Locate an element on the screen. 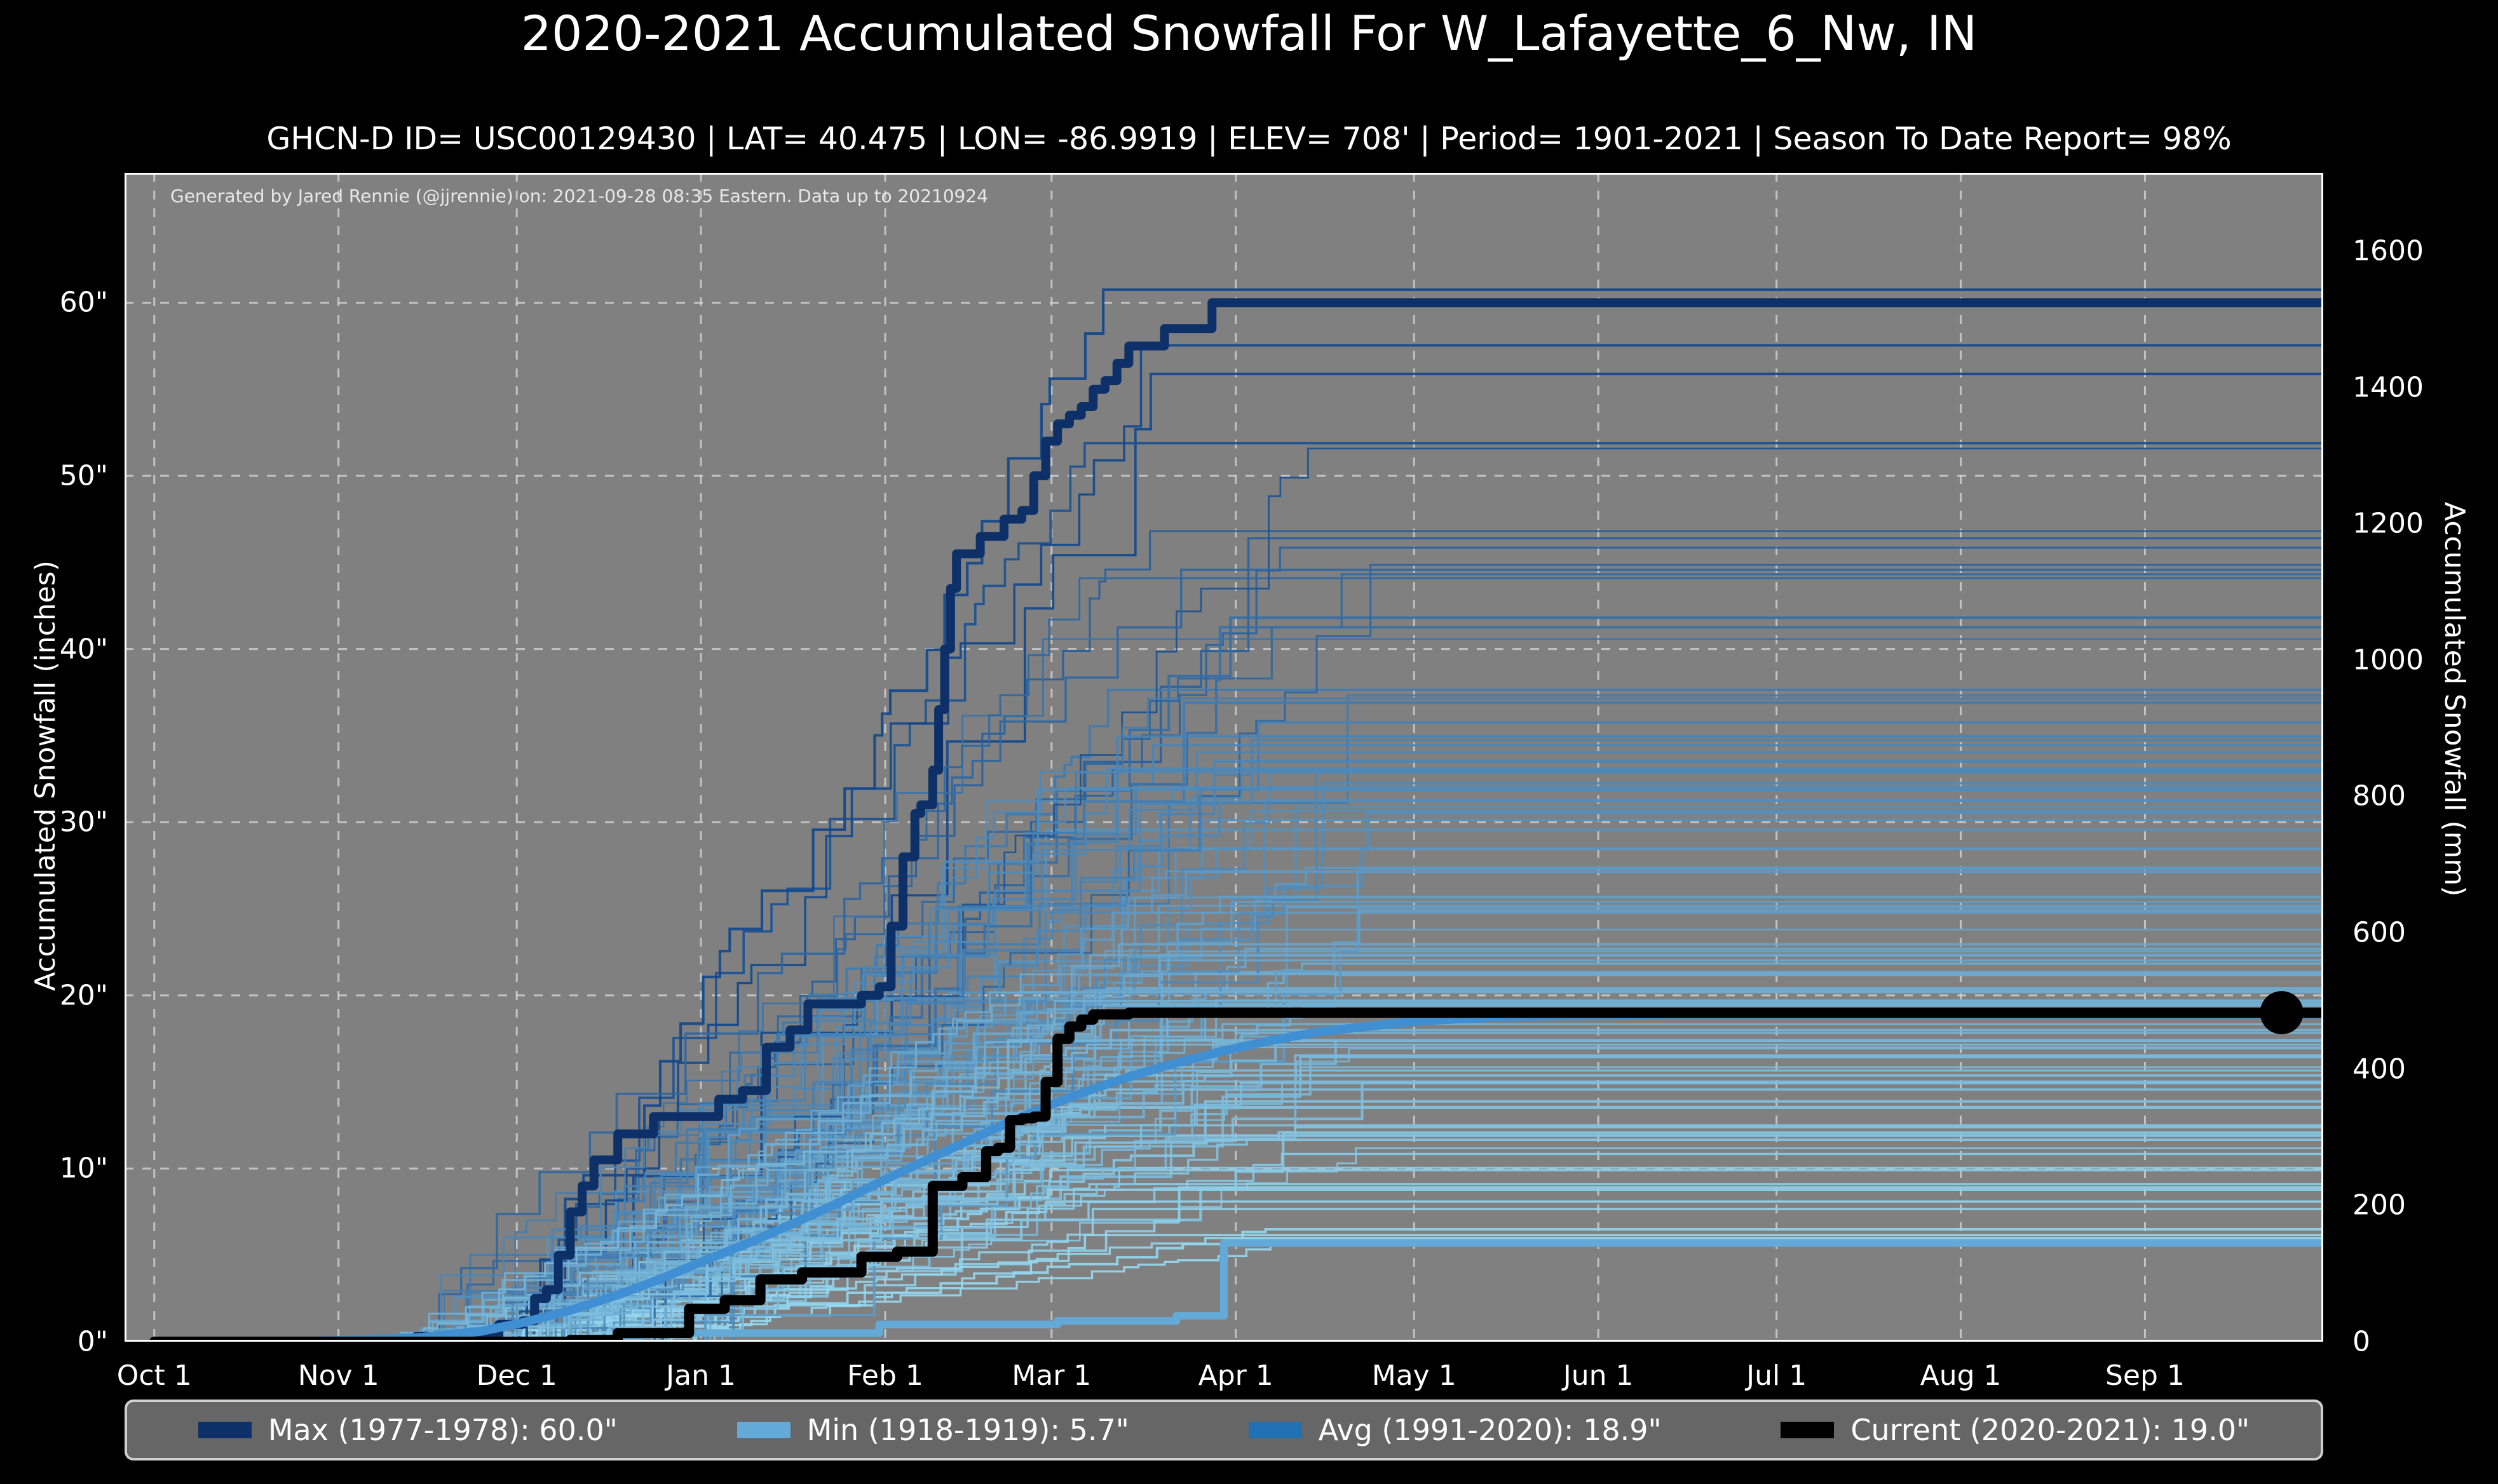  legend-current-label: Current (2020-2021): 19.0" is located at coordinates (2050, 1430).